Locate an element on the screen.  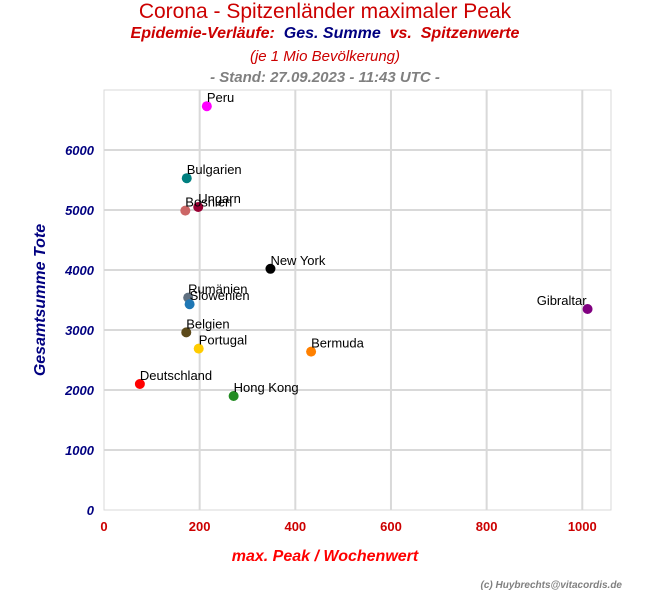
data-label: Rumänien is located at coordinates (217, 289).